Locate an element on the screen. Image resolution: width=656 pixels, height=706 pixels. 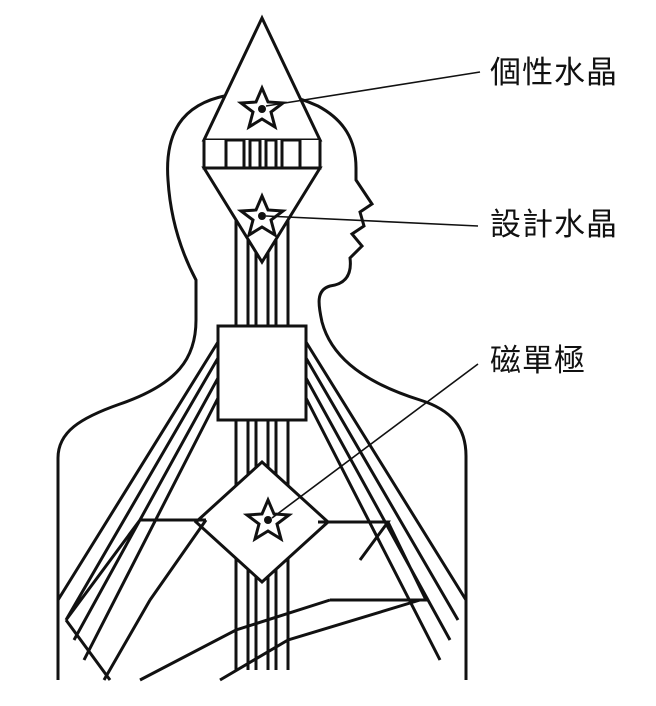
monopole-leader-line is located at coordinates (375, 441).